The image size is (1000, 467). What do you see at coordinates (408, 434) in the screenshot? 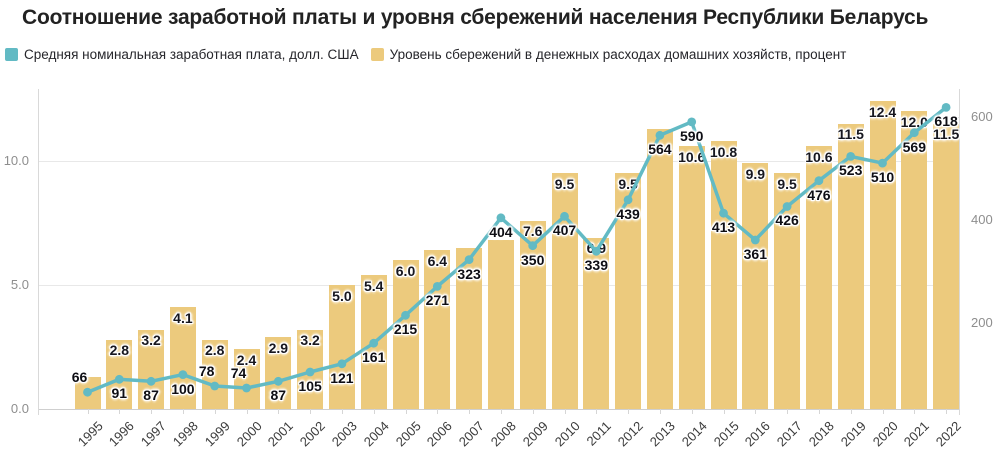
I see `year-label-2005: 2005` at bounding box center [408, 434].